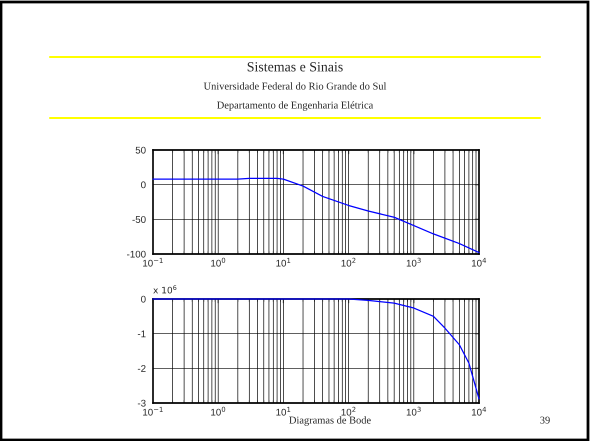  Describe the element at coordinates (142, 334) in the screenshot. I see `y-tick-label: -1` at that location.